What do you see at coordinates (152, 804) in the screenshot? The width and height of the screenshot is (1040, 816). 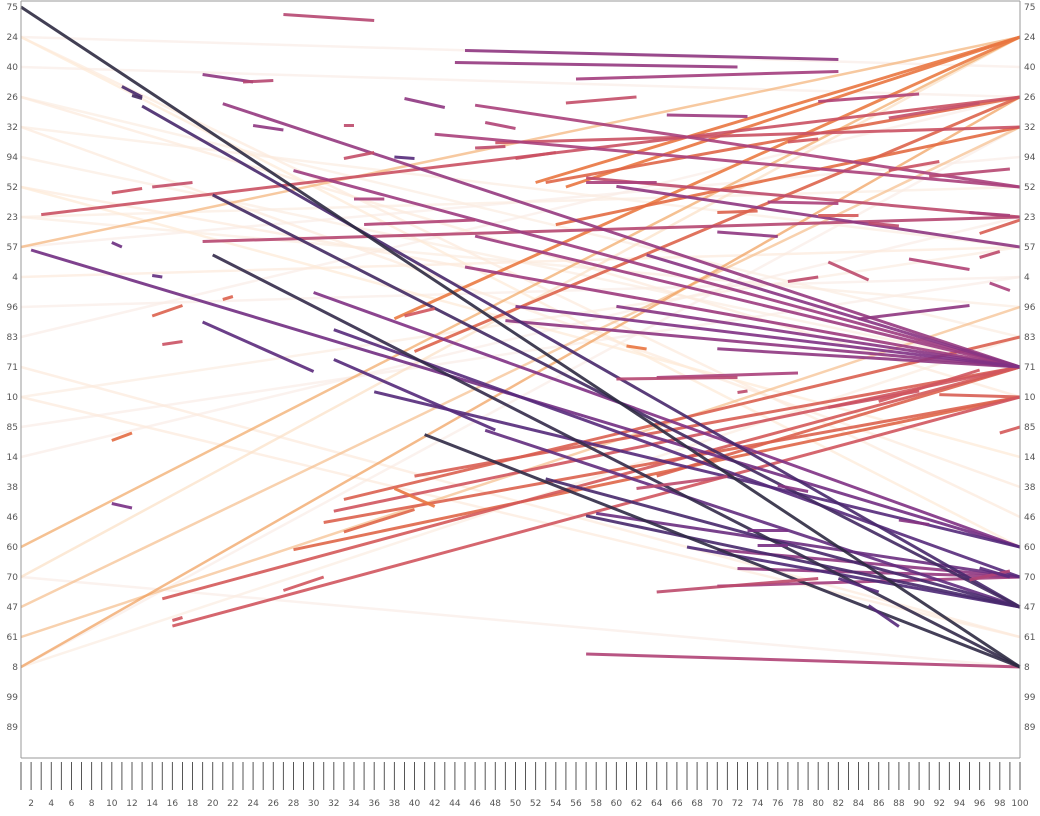 I see `x-tick-label-14: 14` at bounding box center [152, 804].